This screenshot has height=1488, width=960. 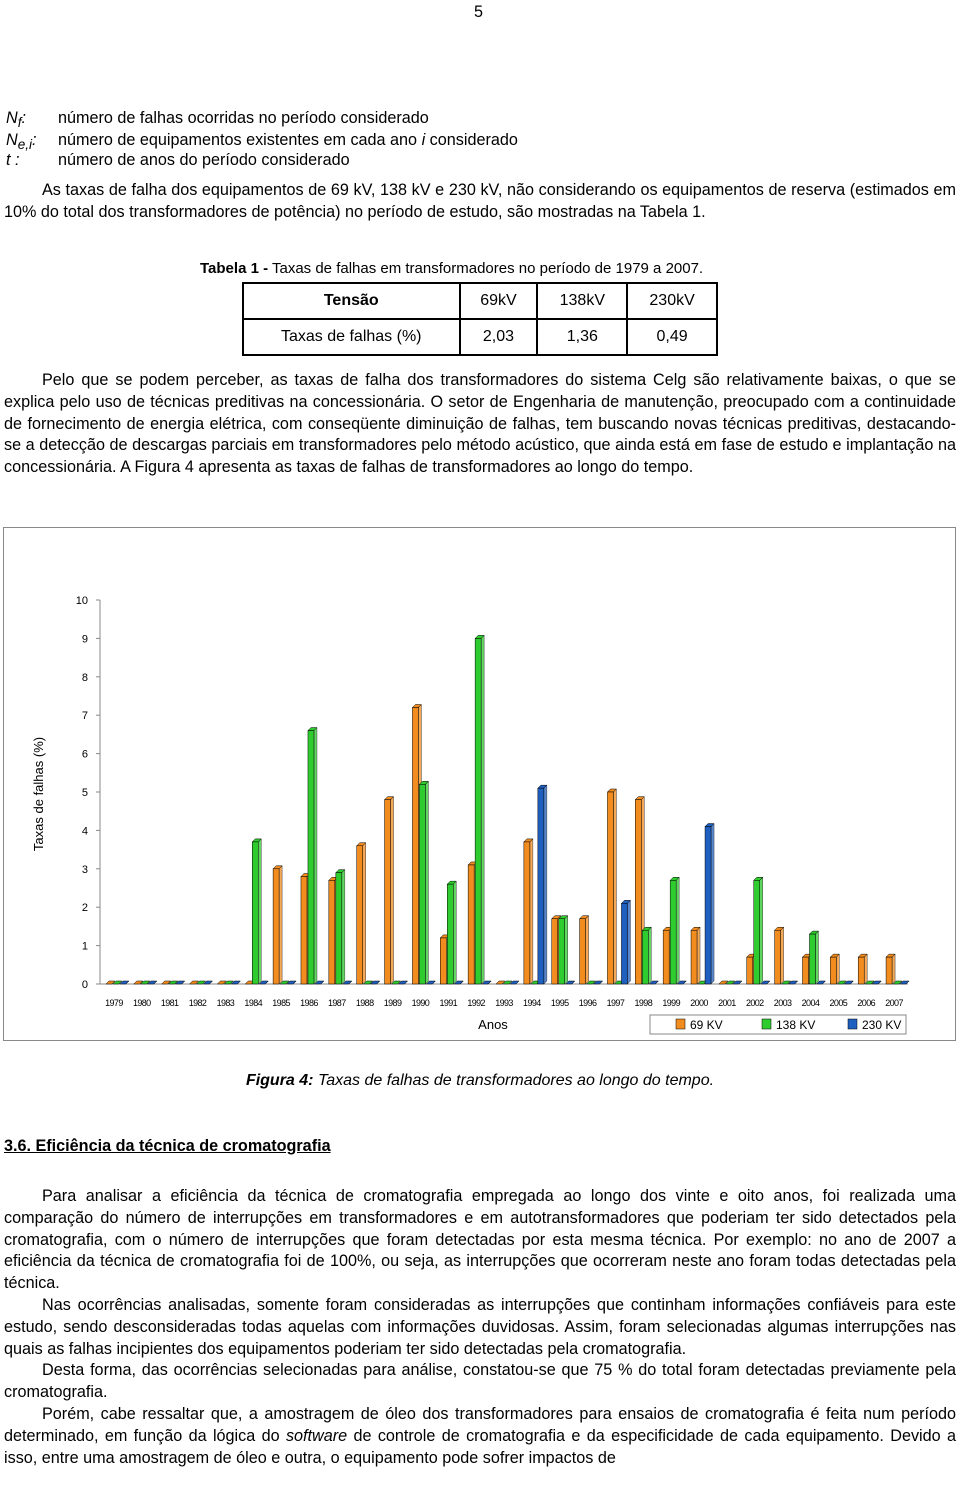 What do you see at coordinates (498, 337) in the screenshot?
I see `cell: 2,03` at bounding box center [498, 337].